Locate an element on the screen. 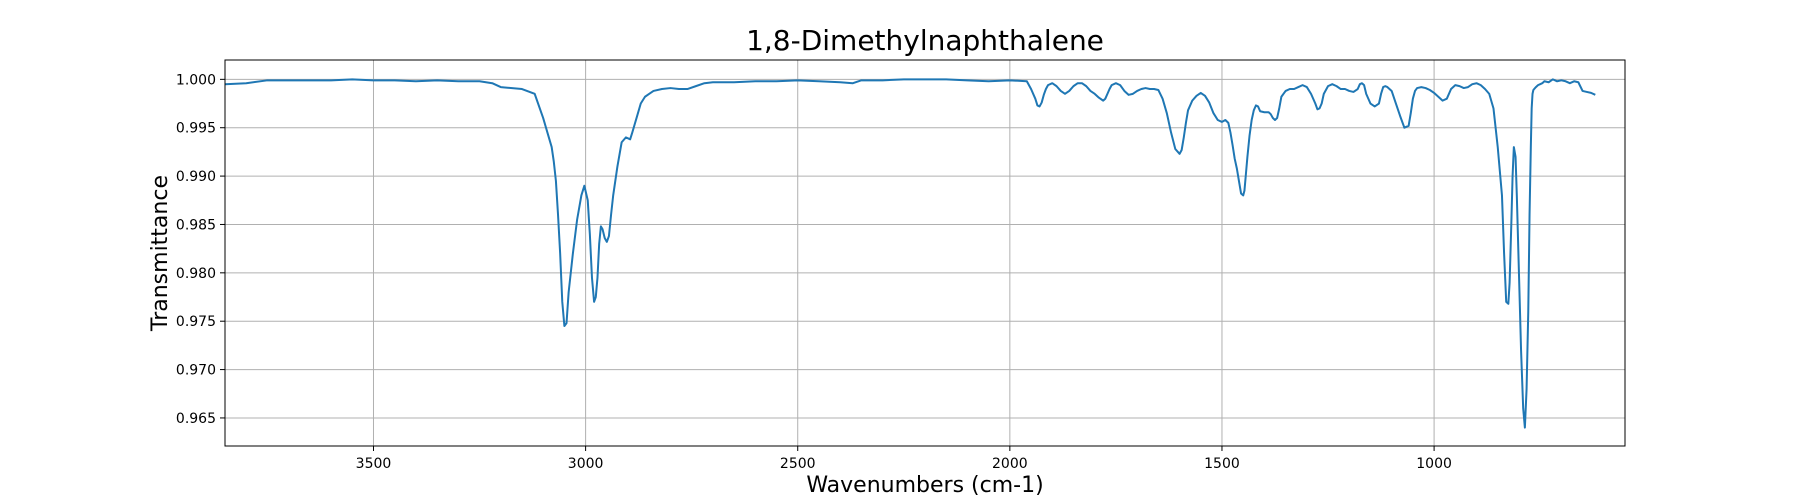 The height and width of the screenshot is (500, 1800). x-tick-label: 1000 is located at coordinates (1434, 464).